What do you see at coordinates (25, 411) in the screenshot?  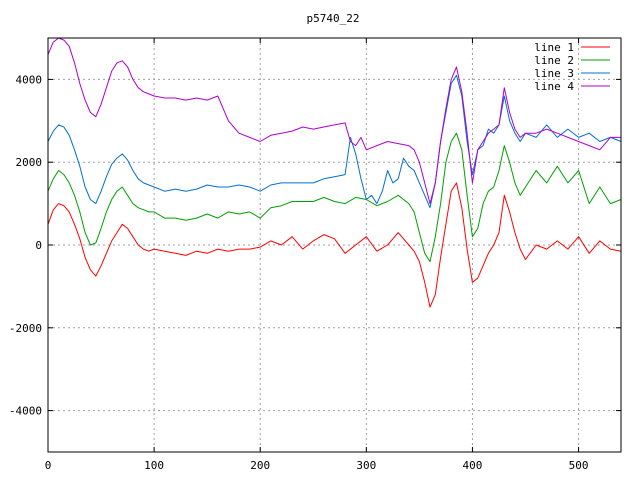 I see `y-tick-label: -4000` at bounding box center [25, 411].